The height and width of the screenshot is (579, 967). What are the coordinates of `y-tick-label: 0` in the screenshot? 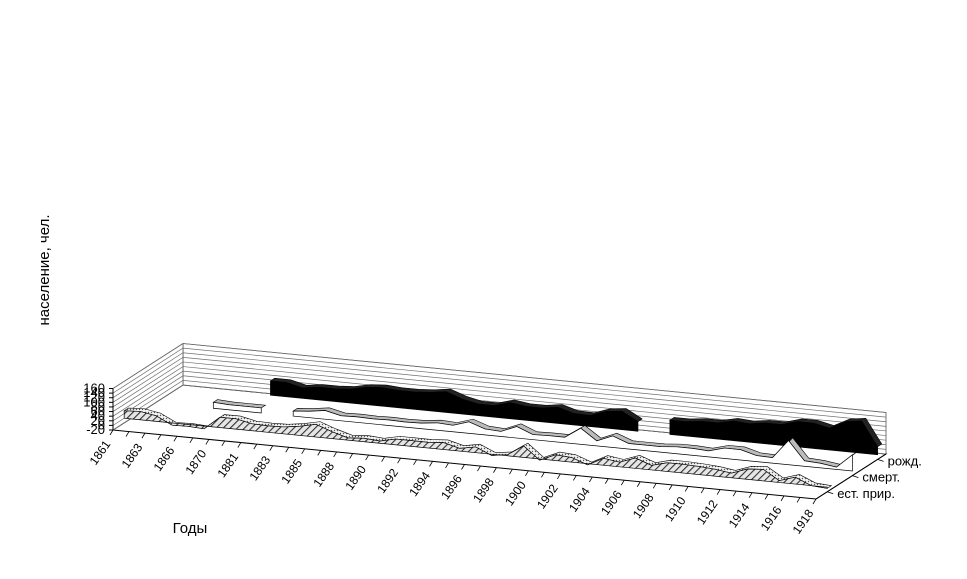 It's located at (101, 424).